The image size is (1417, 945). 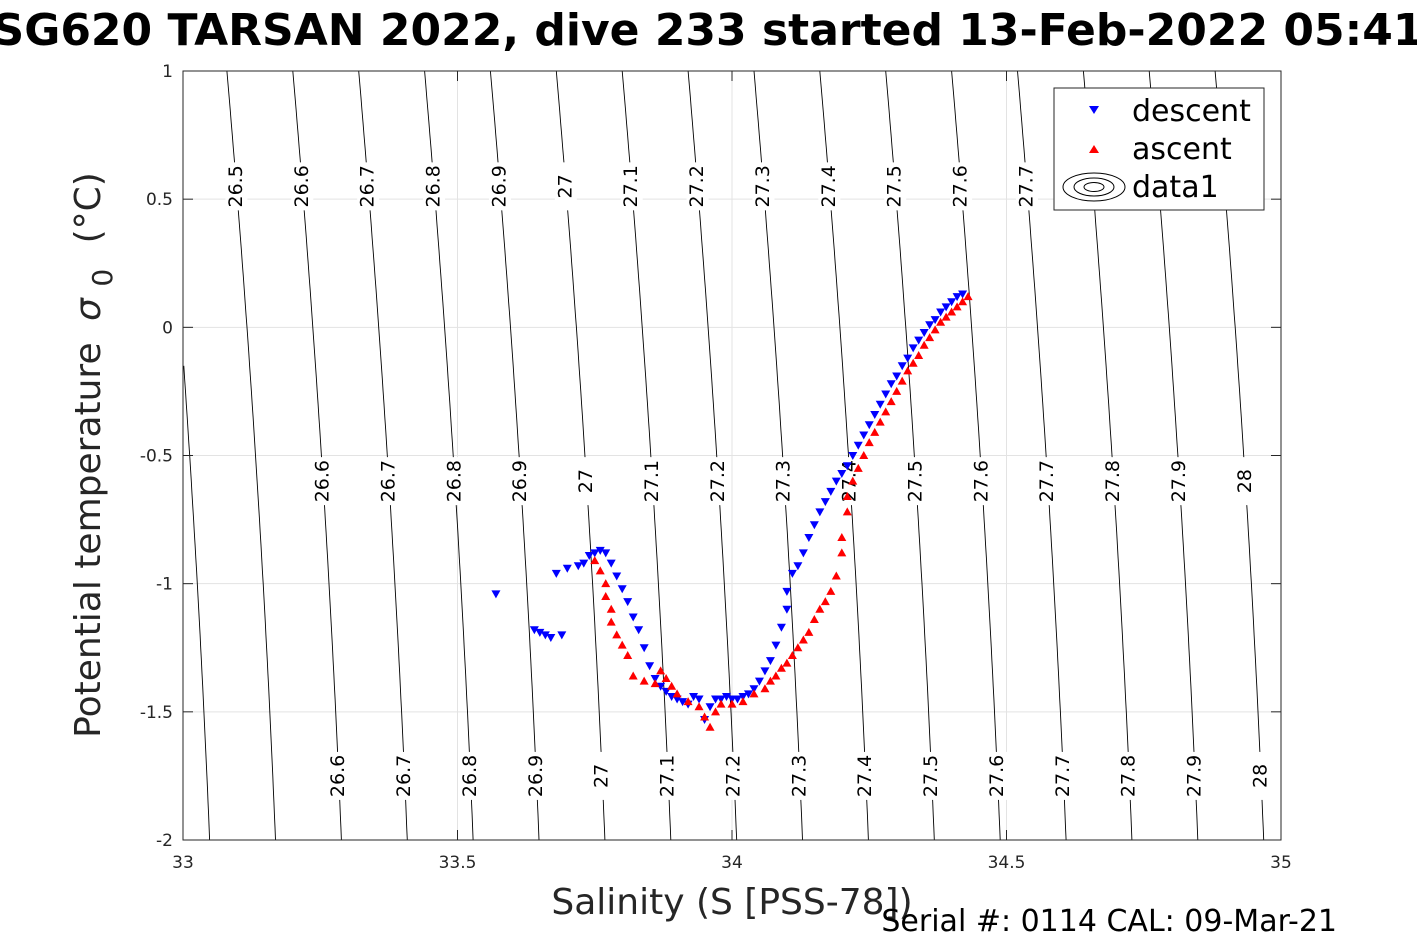 I want to click on contour-label: 27.4, so click(x=865, y=776).